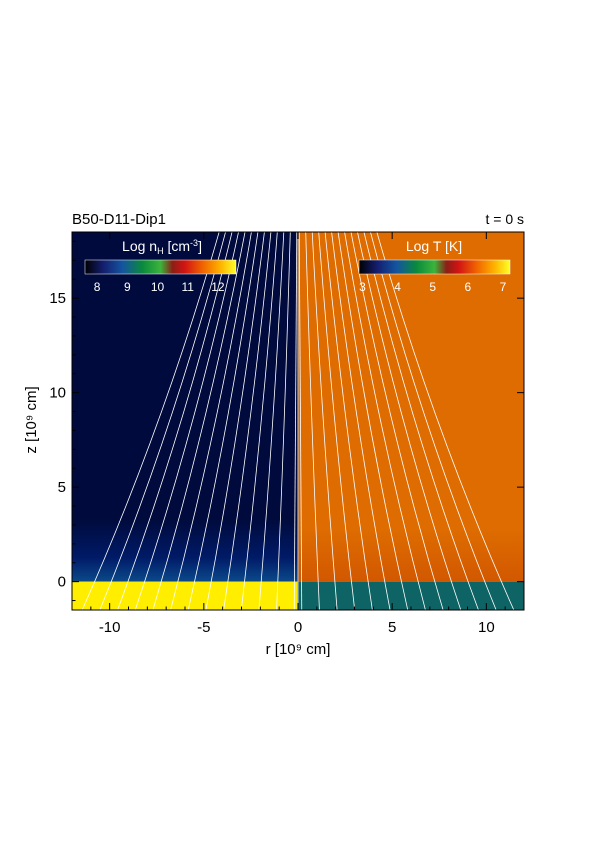 The height and width of the screenshot is (842, 595). Describe the element at coordinates (203, 627) in the screenshot. I see `x-tick-label: -5` at that location.